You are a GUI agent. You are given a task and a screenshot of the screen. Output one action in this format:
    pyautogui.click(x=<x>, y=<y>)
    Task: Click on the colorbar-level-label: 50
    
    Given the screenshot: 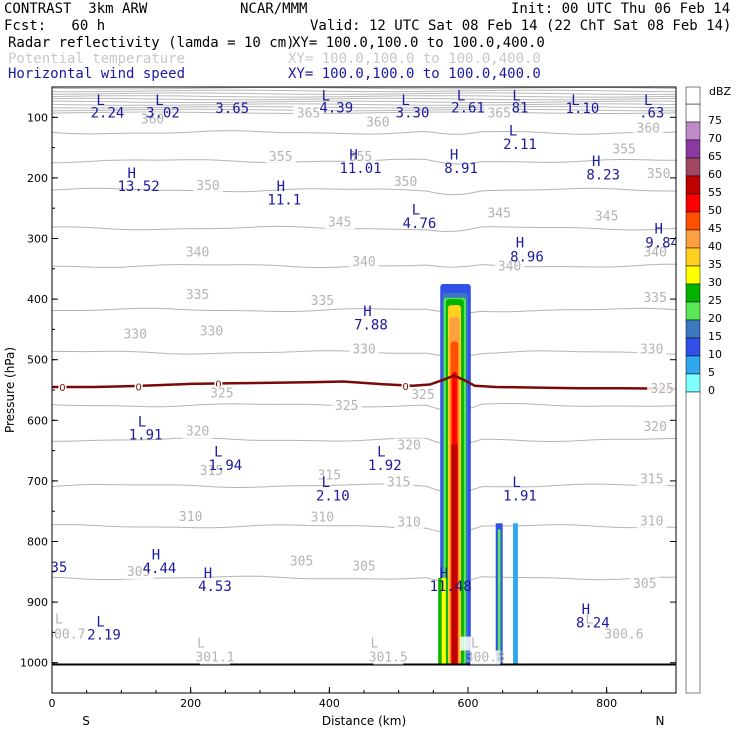 What is the action you would take?
    pyautogui.click(x=715, y=210)
    